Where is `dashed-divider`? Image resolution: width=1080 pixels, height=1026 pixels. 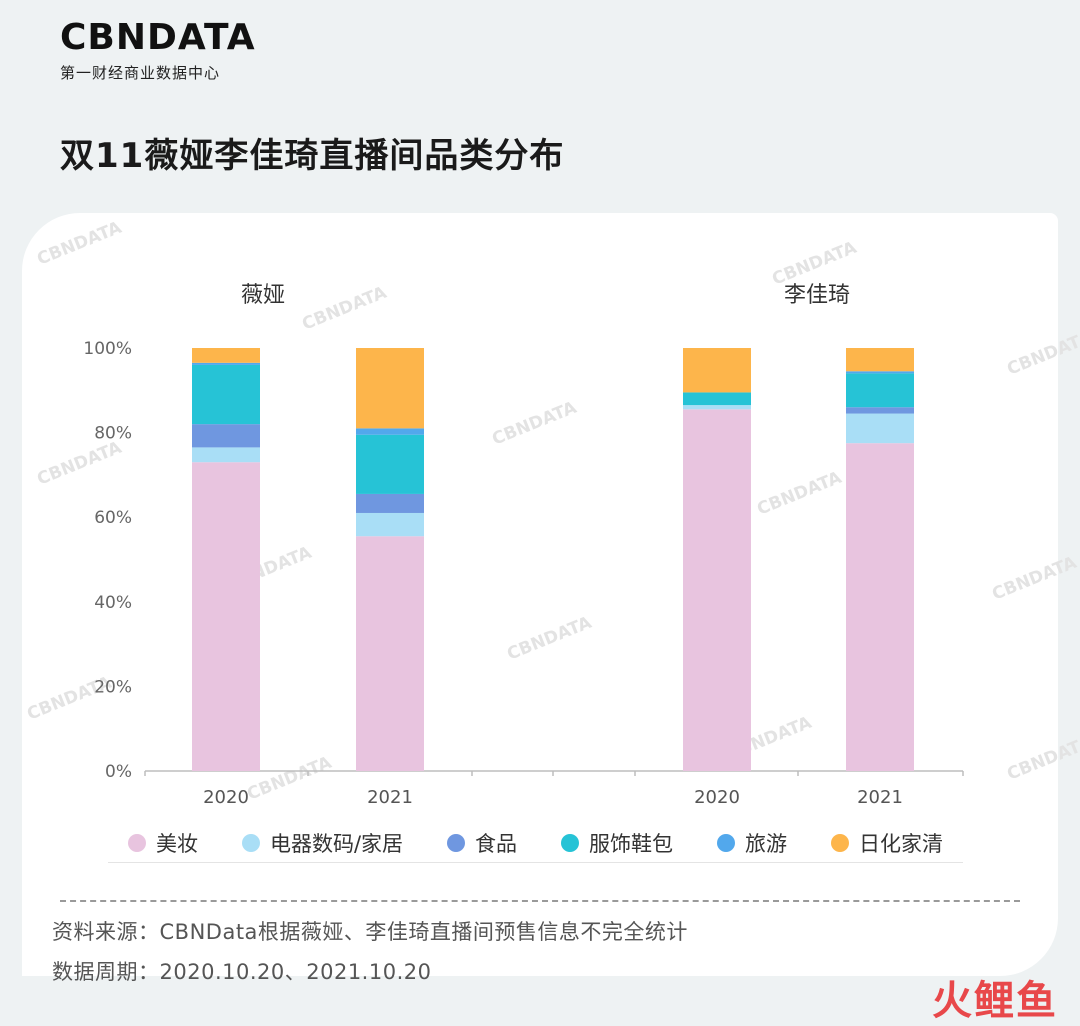 dashed-divider is located at coordinates (540, 901).